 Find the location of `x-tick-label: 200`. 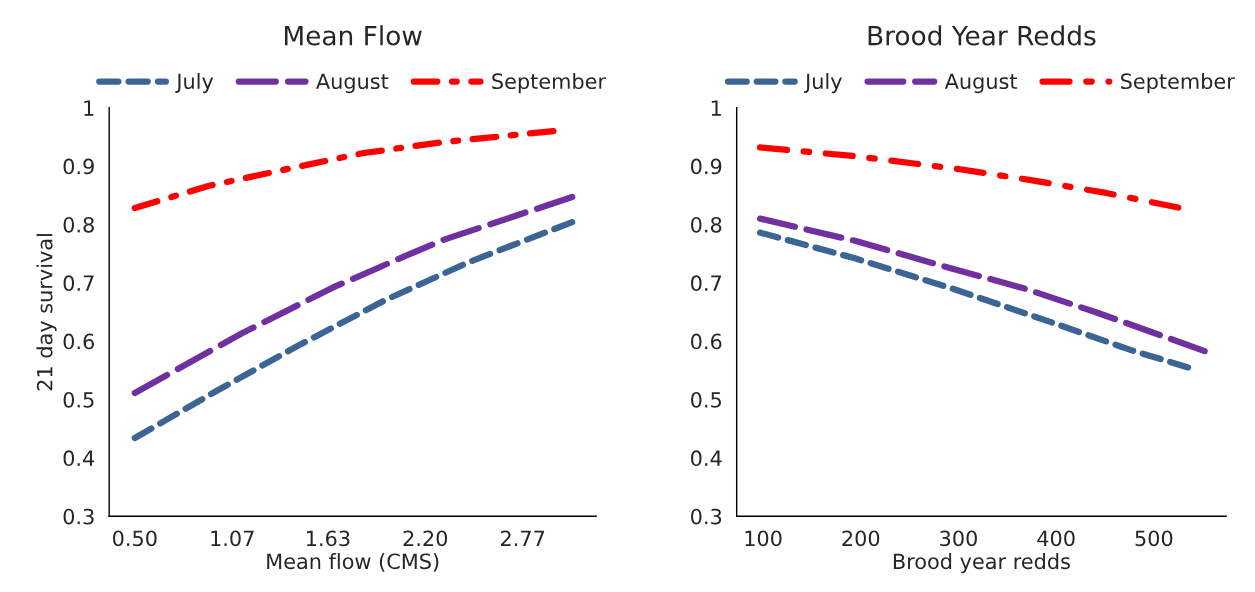

x-tick-label: 200 is located at coordinates (861, 538).